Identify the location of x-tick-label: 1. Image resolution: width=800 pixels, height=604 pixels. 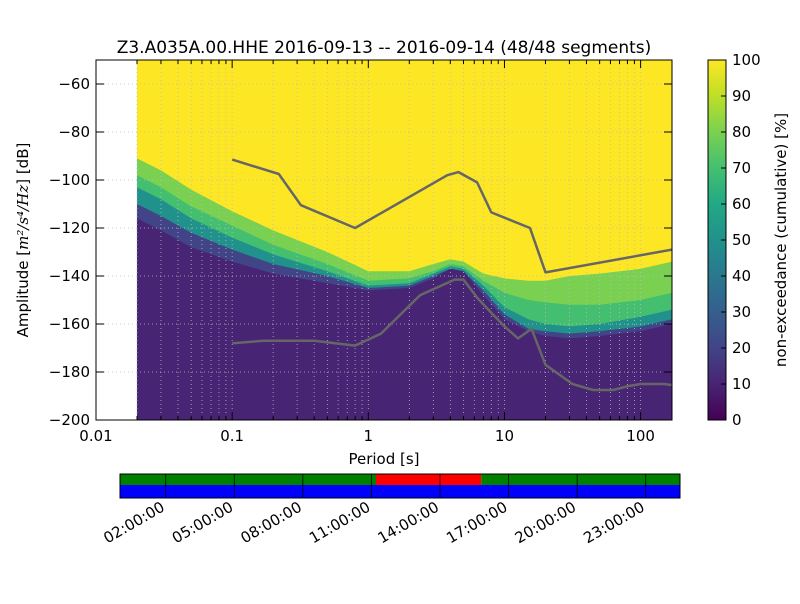
(369, 436).